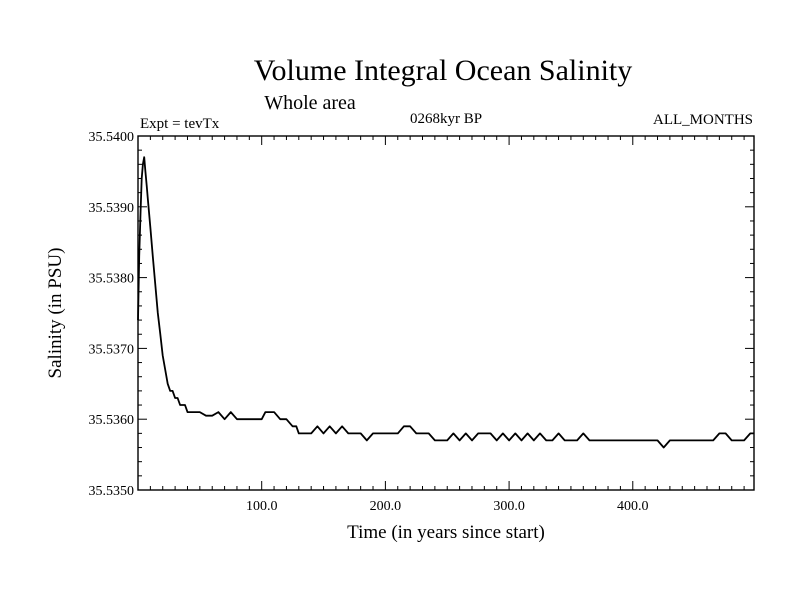  I want to click on chart-title: Volume Integral Ocean Salinity, so click(443, 70).